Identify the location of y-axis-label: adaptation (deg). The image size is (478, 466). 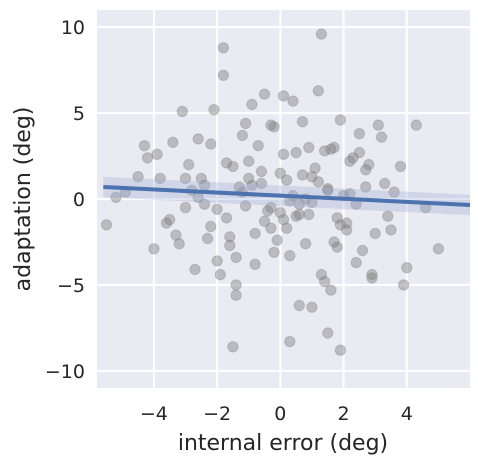
(23, 199).